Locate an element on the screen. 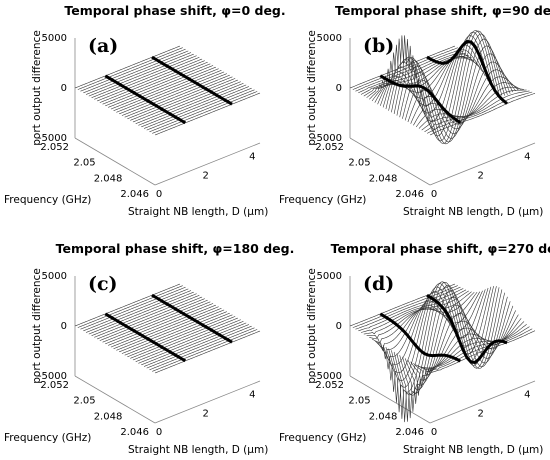  panel-title: Temporal phase shift, φ=90 deg. is located at coordinates (442, 10).